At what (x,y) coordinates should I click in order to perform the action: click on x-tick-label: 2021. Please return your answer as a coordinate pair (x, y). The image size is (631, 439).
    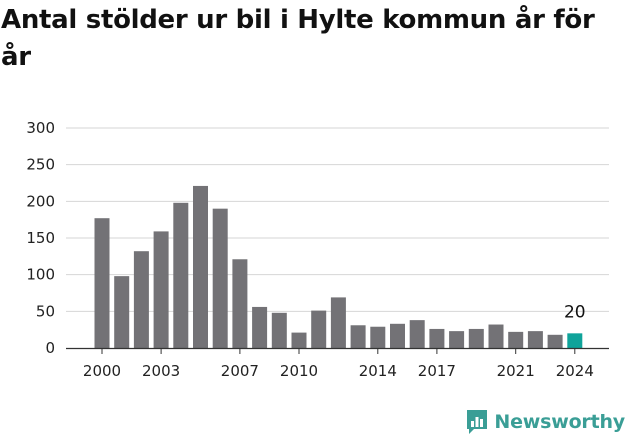
    Looking at the image, I should click on (516, 371).